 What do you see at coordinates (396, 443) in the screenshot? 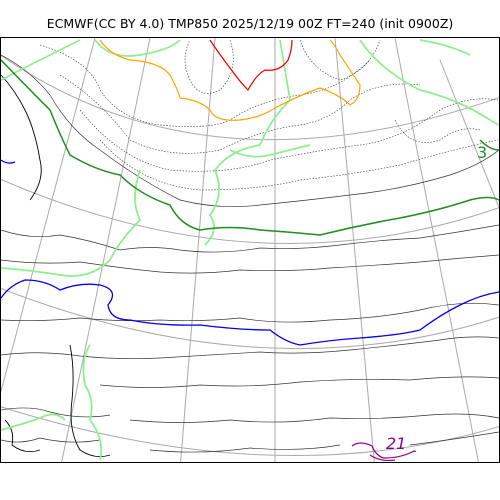
I see `contour-label-21: 21` at bounding box center [396, 443].